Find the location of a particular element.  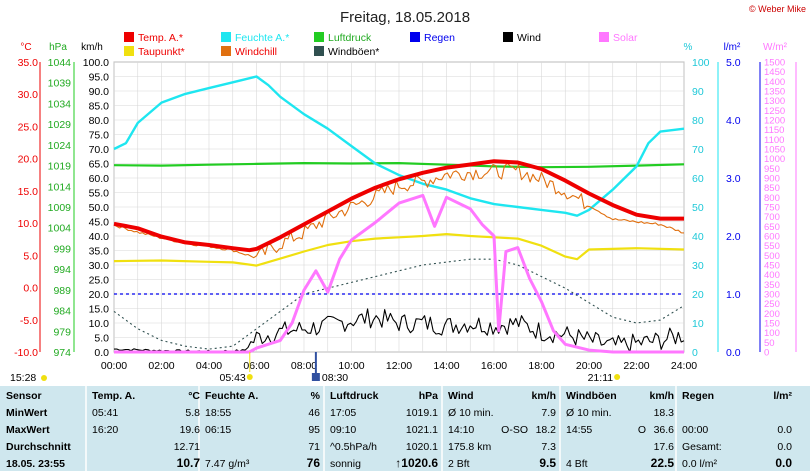

sun-times: 15:28 05:43 08:30 21:11 is located at coordinates (315, 368).